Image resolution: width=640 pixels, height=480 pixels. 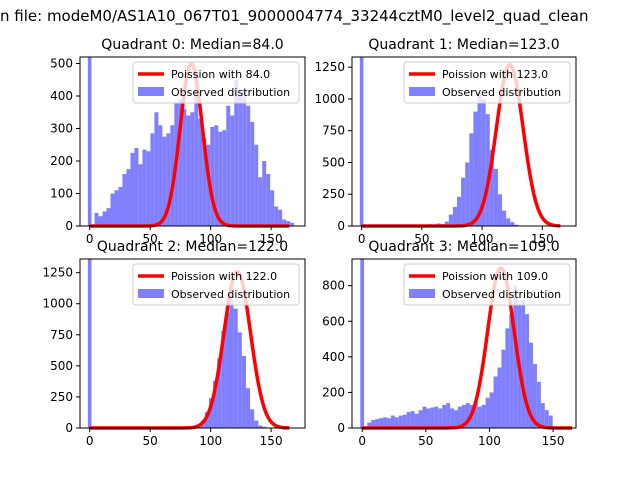 I want to click on subplot-title: Quadrant 2: Median=122.0, so click(x=192, y=247).